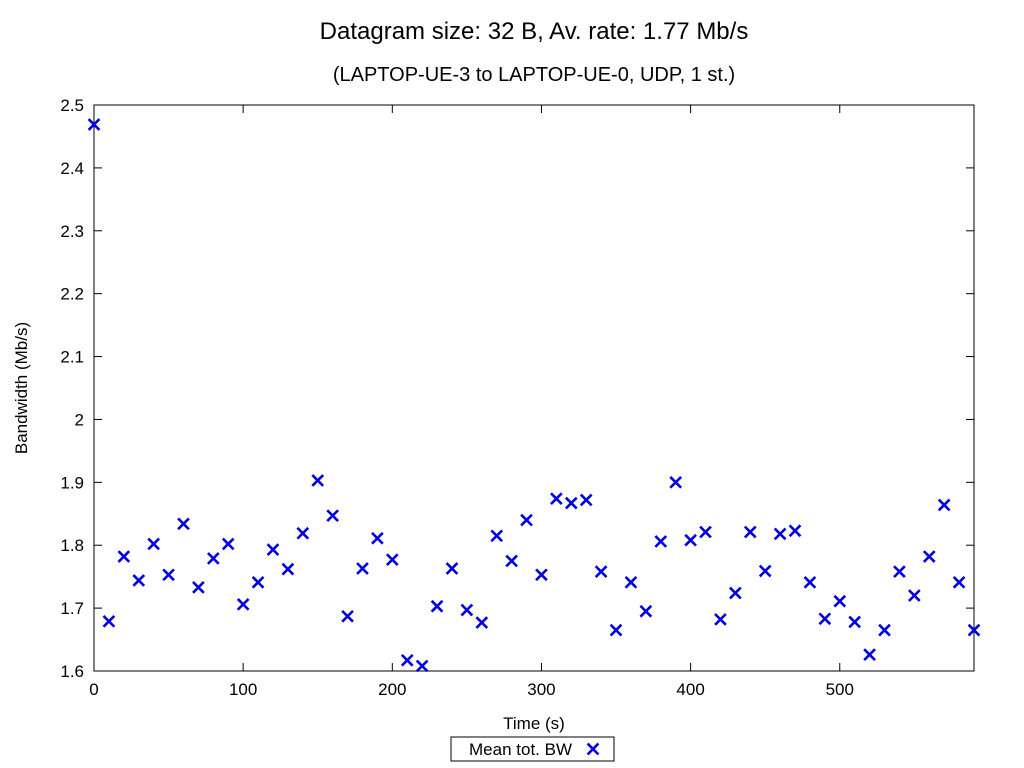 The width and height of the screenshot is (1024, 768). Describe the element at coordinates (72, 608) in the screenshot. I see `y-tick-label: 1.7` at that location.